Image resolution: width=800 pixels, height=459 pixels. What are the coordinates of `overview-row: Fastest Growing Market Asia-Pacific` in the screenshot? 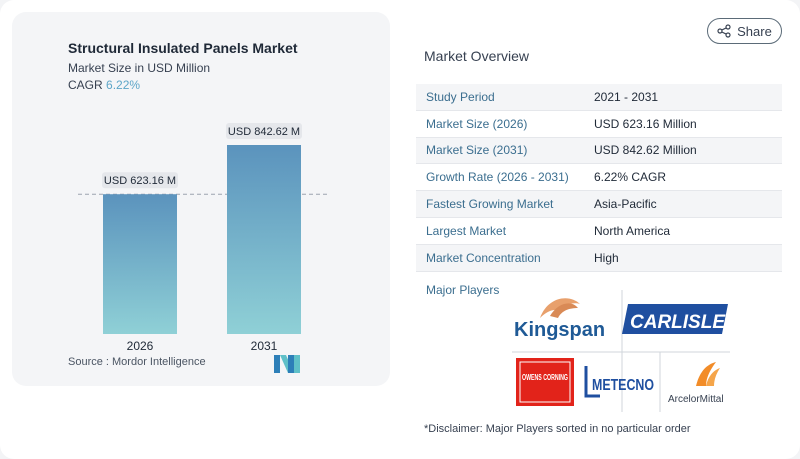 It's located at (599, 204).